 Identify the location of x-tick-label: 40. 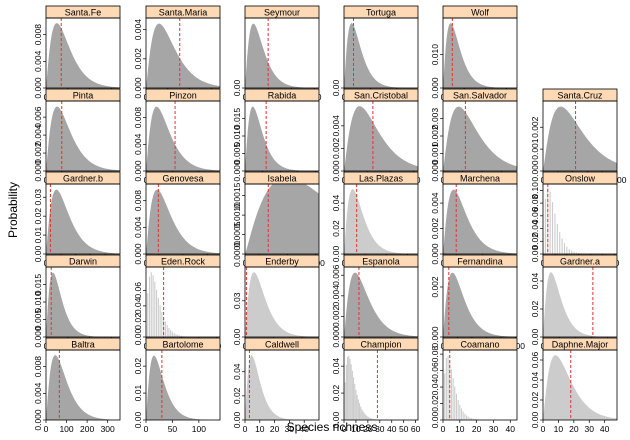
(304, 429).